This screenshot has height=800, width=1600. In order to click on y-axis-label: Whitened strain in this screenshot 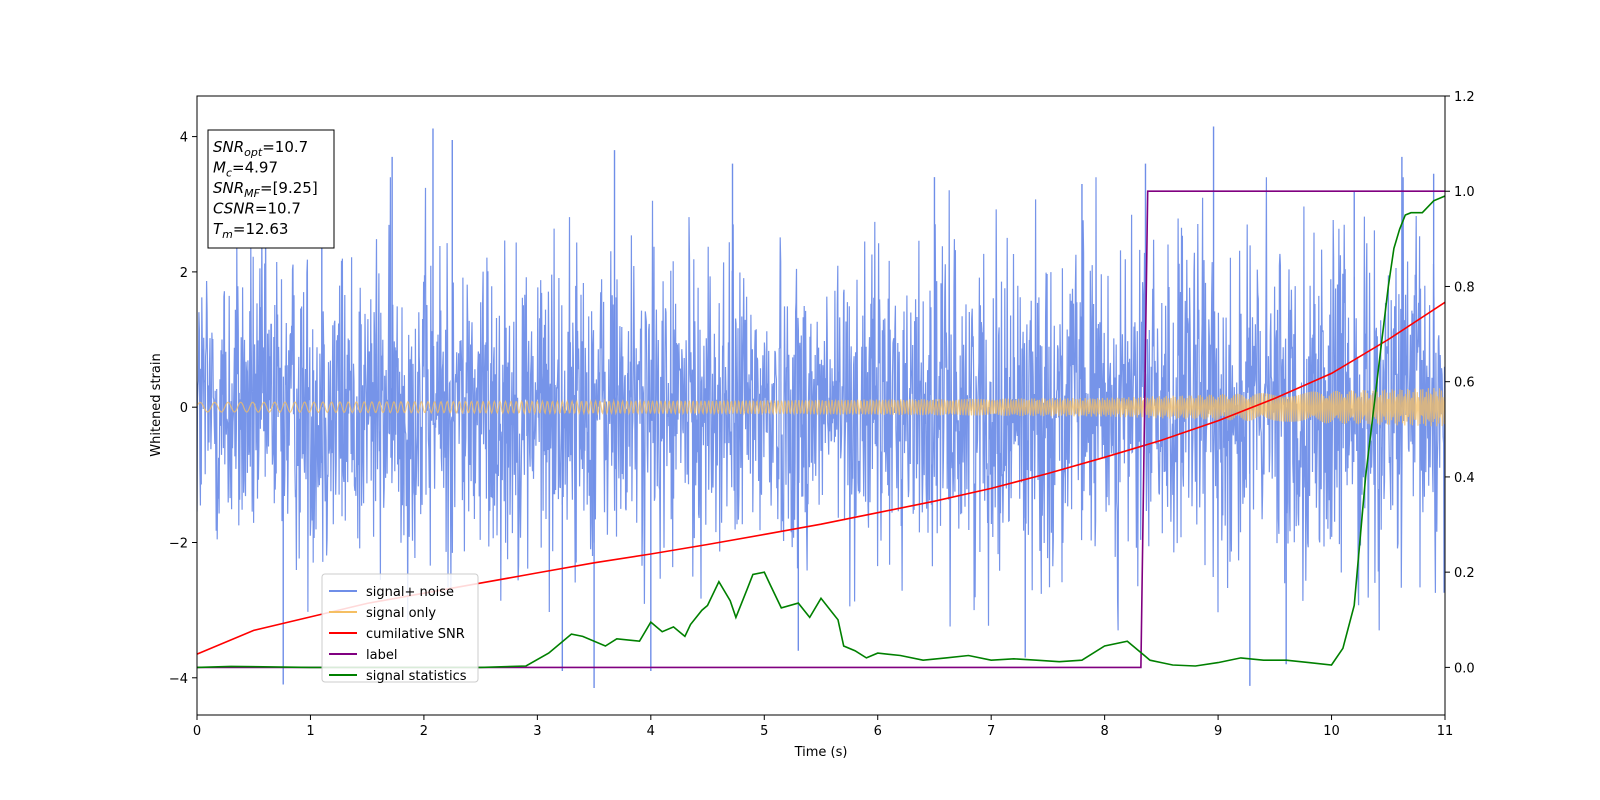, I will do `click(156, 404)`.